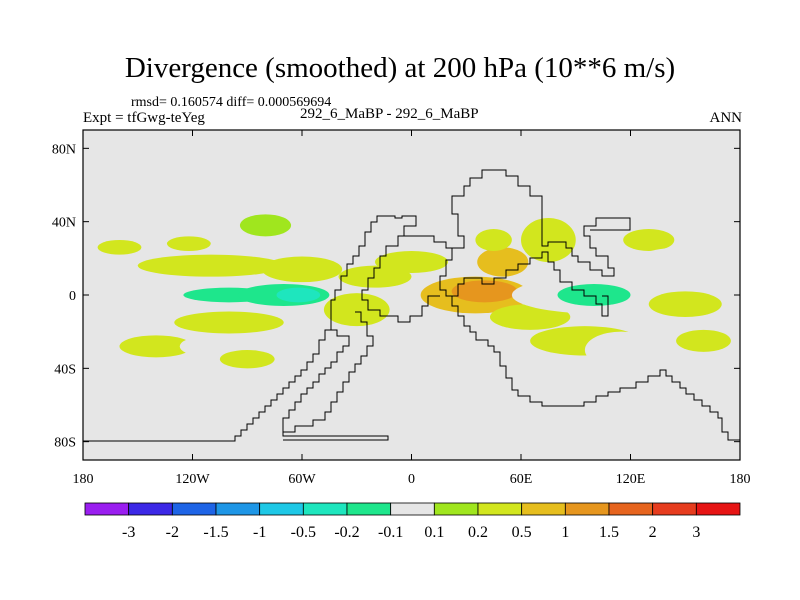 This screenshot has width=800, height=600. Describe the element at coordinates (478, 532) in the screenshot. I see `colorbar-label: 0.2` at that location.